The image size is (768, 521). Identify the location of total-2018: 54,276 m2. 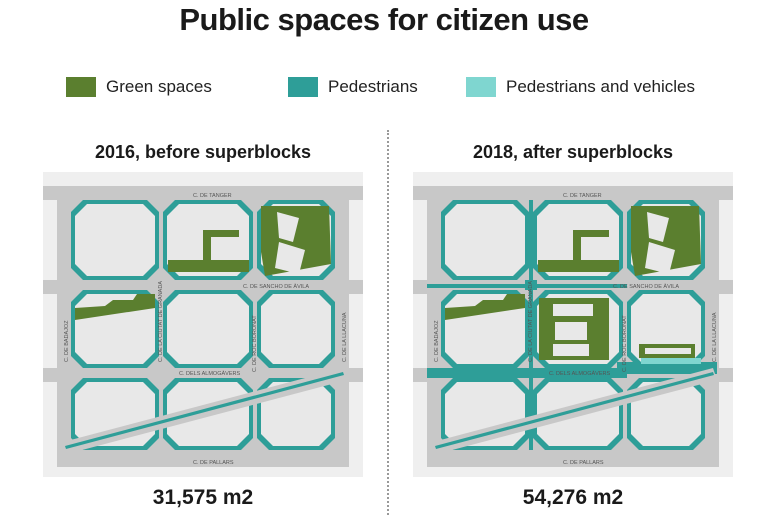
(573, 497).